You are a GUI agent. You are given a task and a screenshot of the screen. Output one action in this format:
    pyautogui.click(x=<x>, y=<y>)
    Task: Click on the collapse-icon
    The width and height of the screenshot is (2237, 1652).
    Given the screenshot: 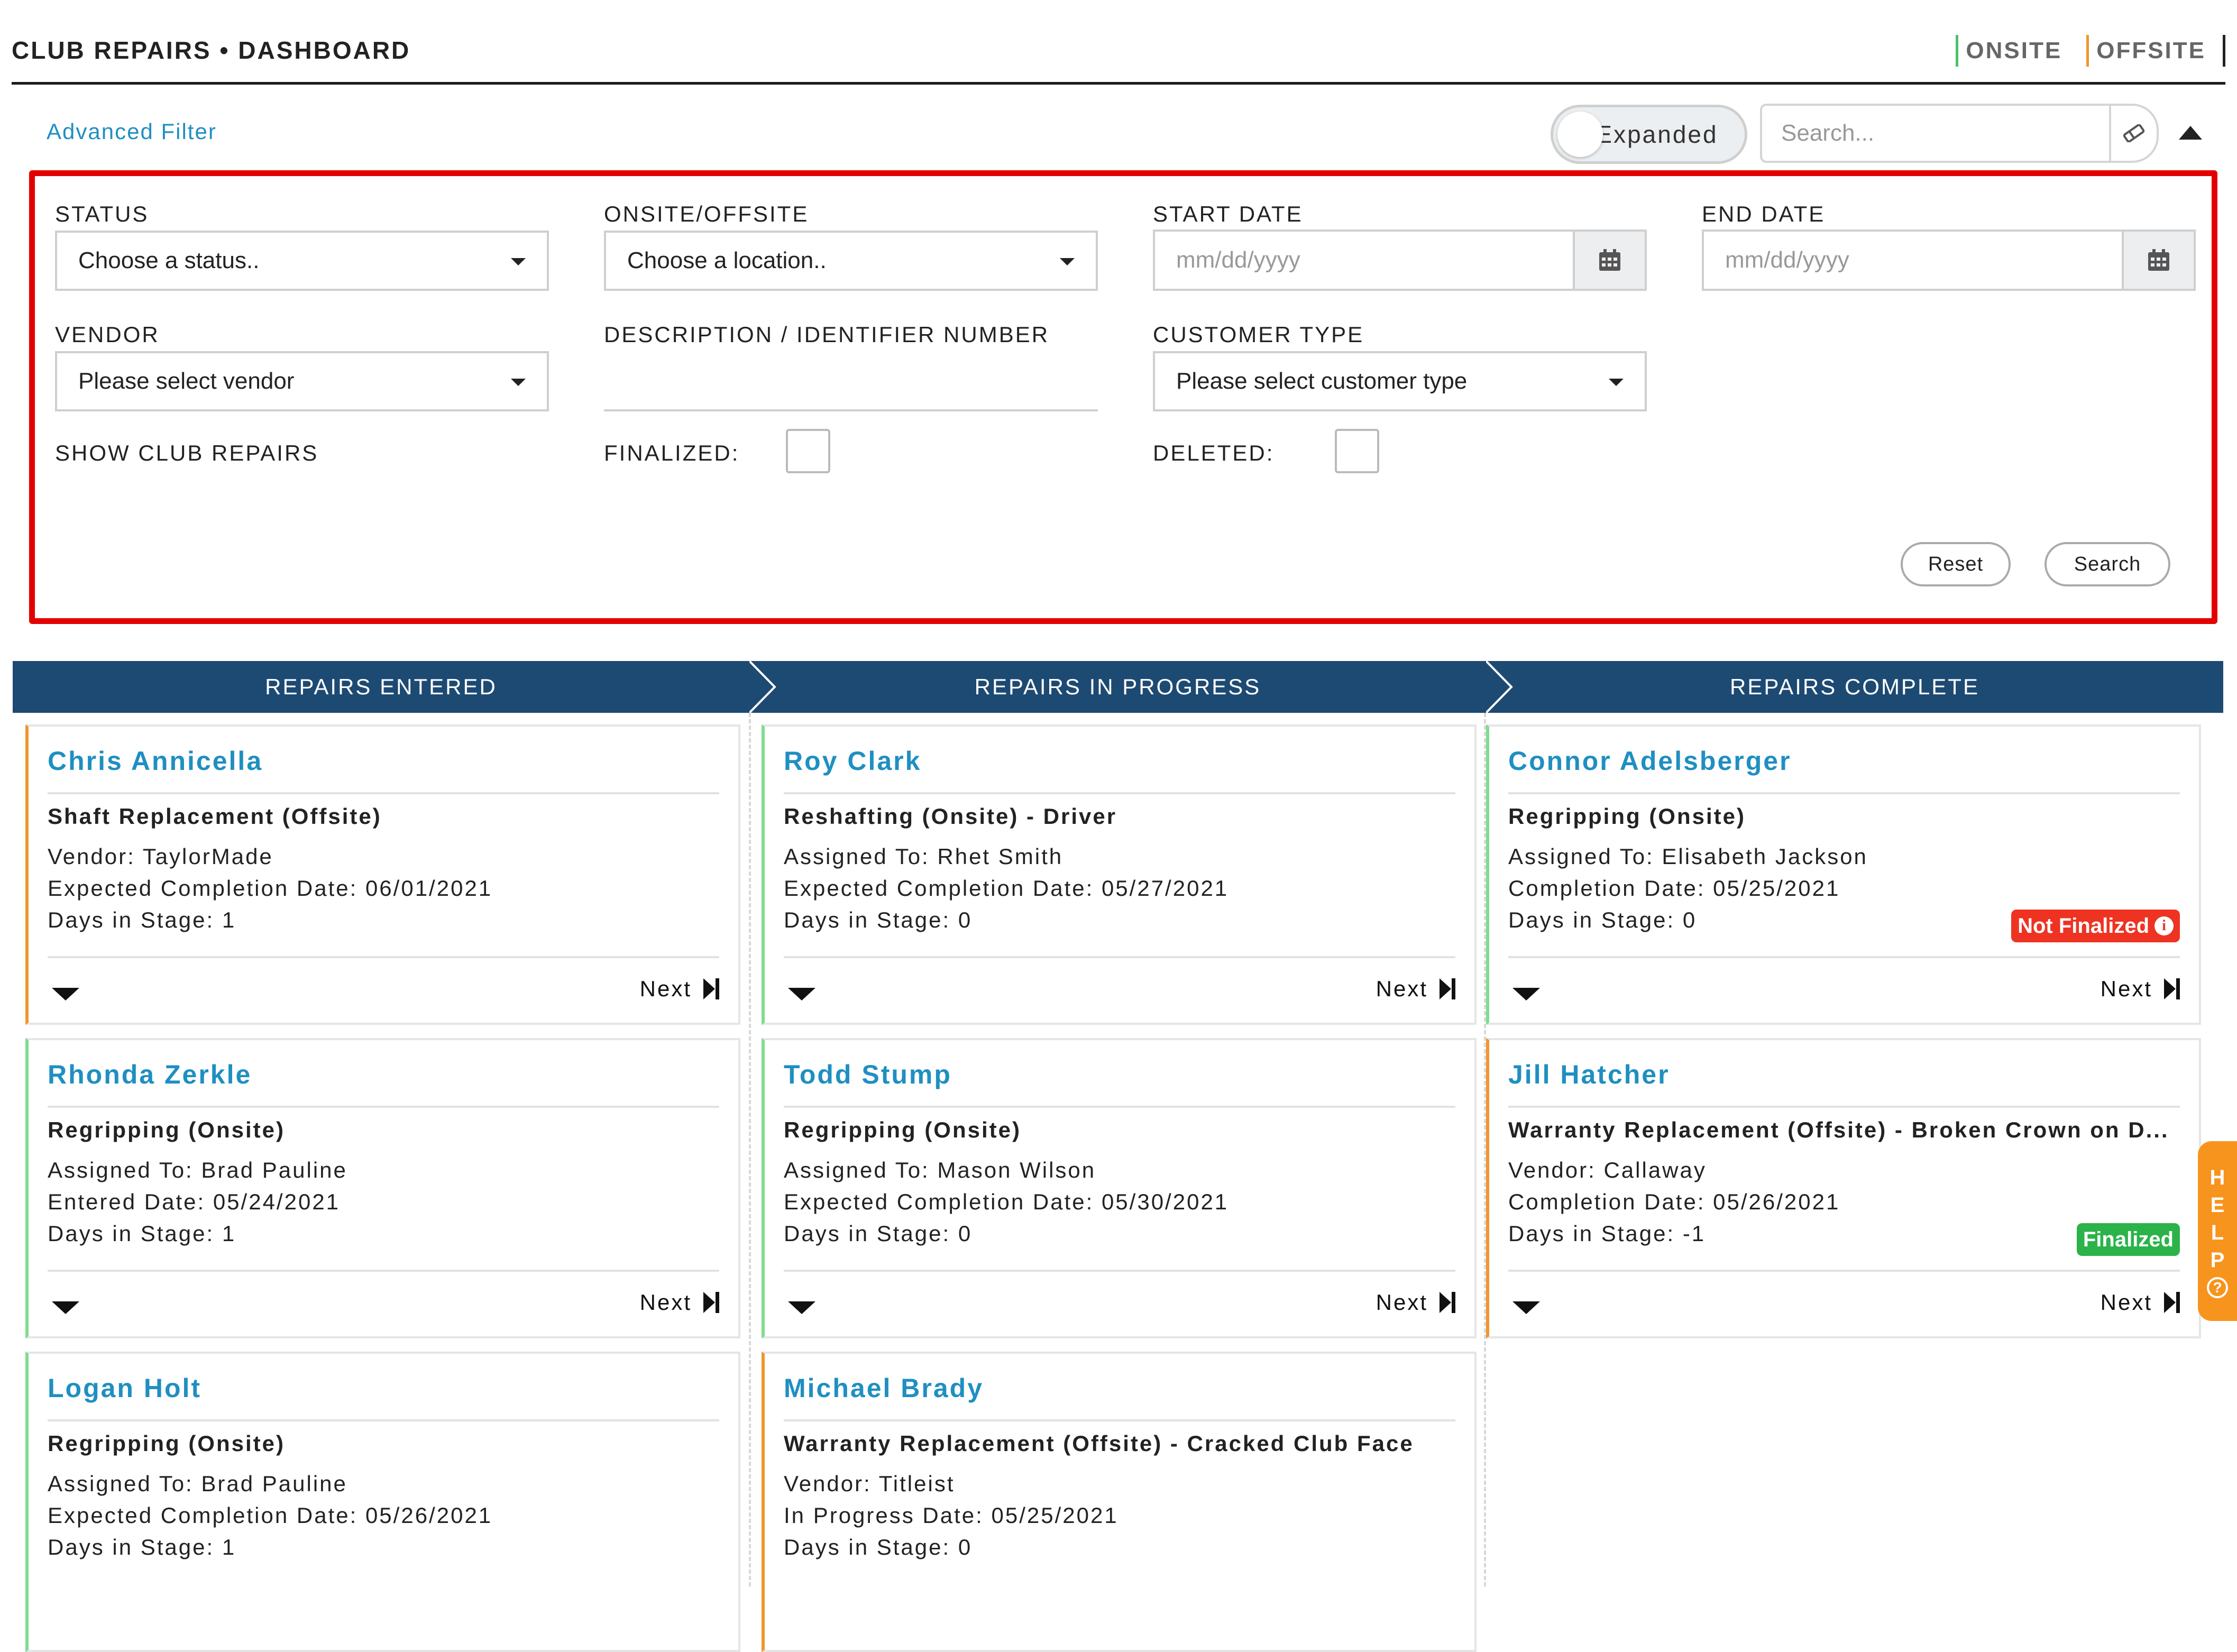 What is the action you would take?
    pyautogui.click(x=2191, y=133)
    